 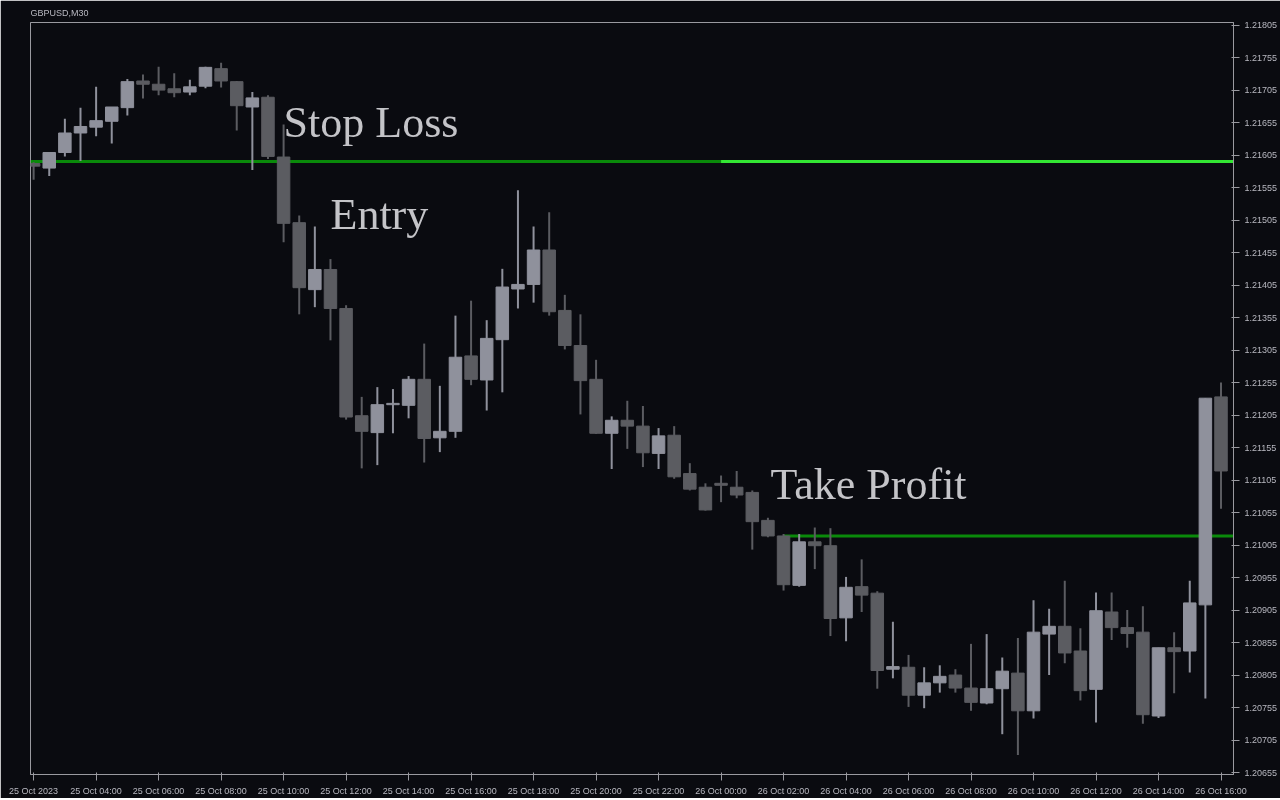 What do you see at coordinates (1221, 790) in the screenshot?
I see `x-tick-label: 26 Oct 16:00` at bounding box center [1221, 790].